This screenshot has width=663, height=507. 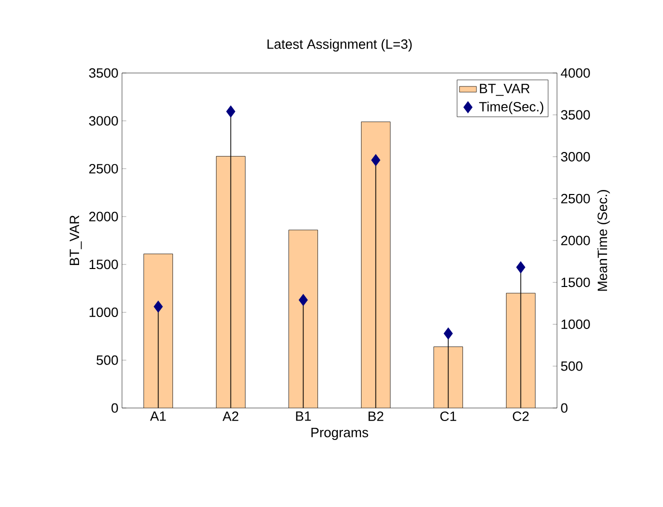 I want to click on x-tick-label: B2, so click(x=376, y=416).